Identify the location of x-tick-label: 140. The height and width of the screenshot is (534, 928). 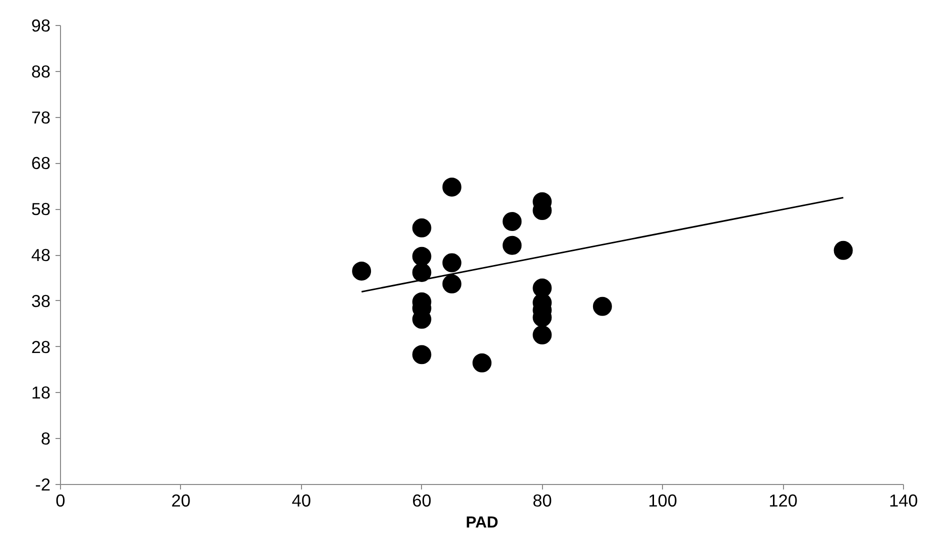
(903, 500).